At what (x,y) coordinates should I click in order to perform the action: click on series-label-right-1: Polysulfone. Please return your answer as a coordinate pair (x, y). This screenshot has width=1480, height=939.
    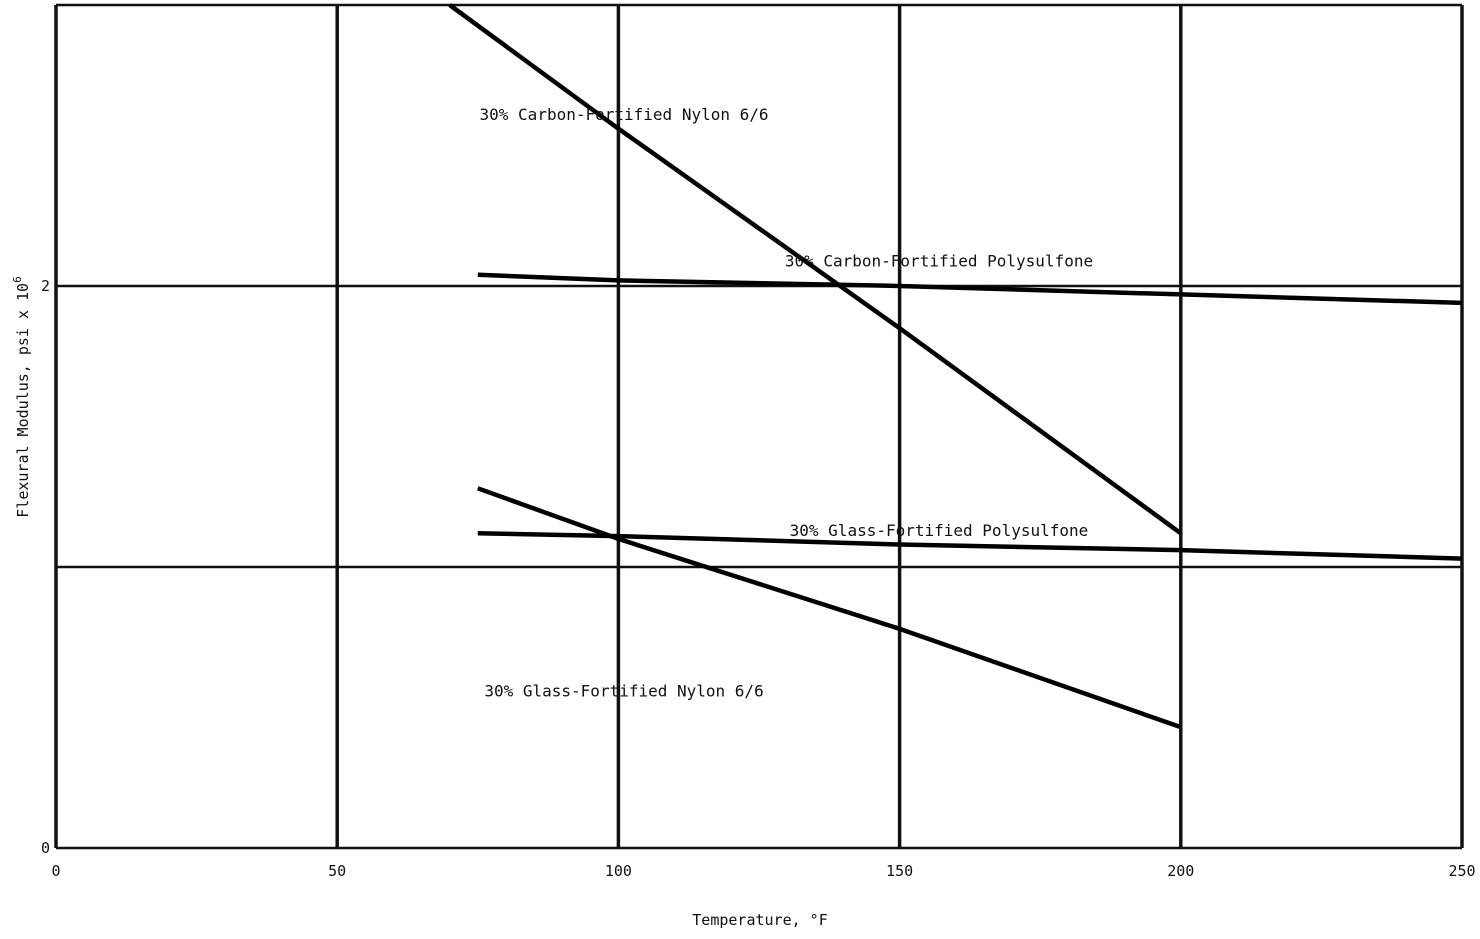
    Looking at the image, I should click on (1040, 260).